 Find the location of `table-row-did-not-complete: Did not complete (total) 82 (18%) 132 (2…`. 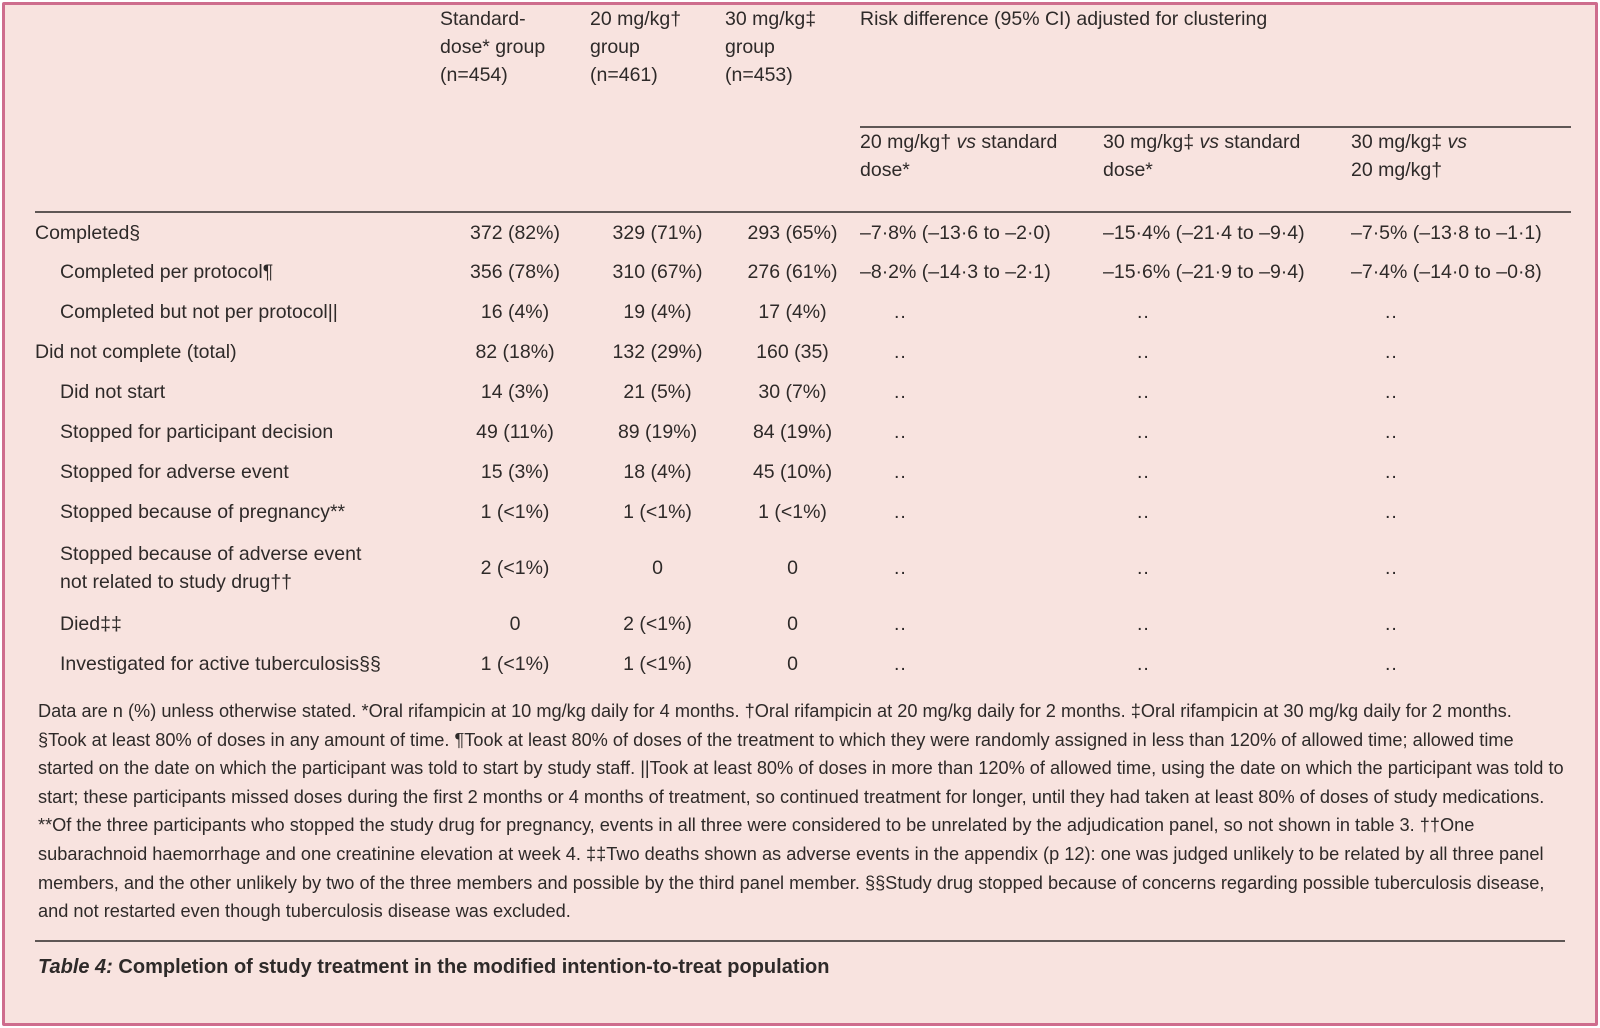

table-row-did-not-complete: Did not complete (total) 82 (18%) 132 (2… is located at coordinates (803, 352).